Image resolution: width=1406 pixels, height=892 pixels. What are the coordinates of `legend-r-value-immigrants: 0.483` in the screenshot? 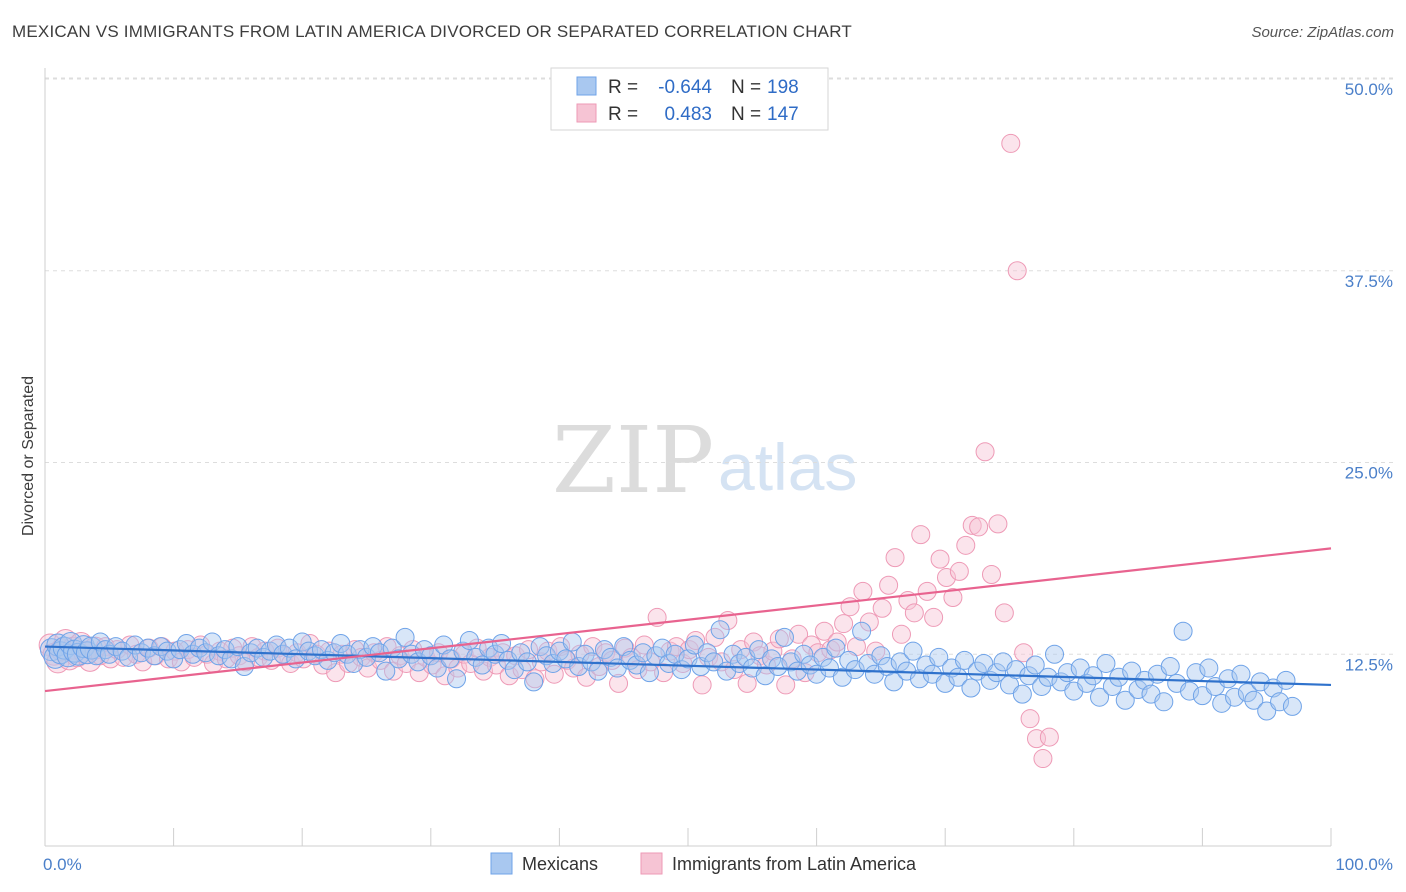 It's located at (688, 114).